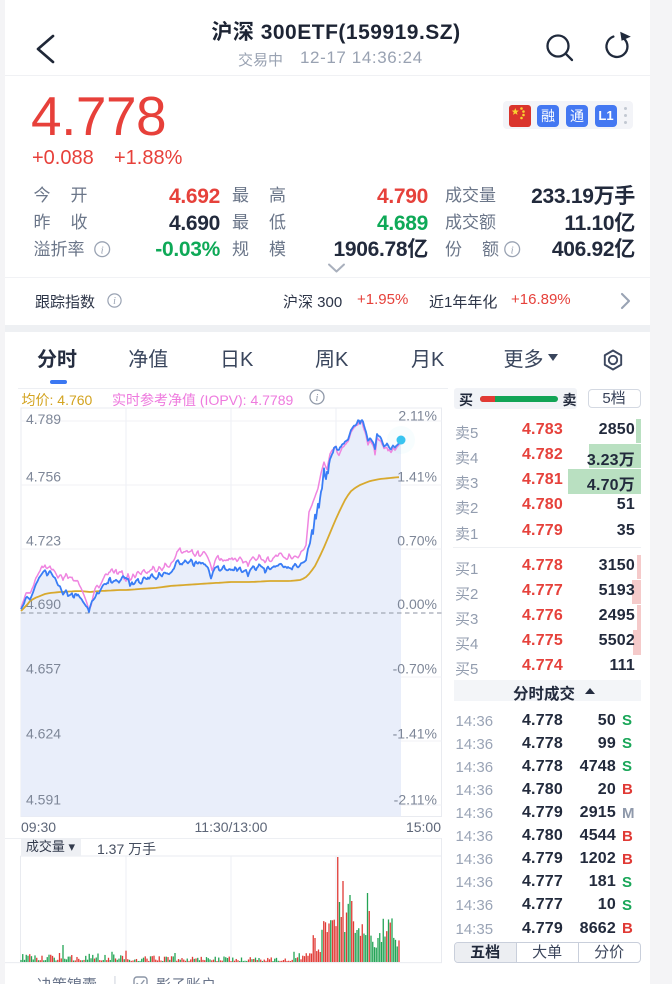 This screenshot has width=672, height=984. Describe the element at coordinates (417, 541) in the screenshot. I see `svg-text: 0.70%` at that location.